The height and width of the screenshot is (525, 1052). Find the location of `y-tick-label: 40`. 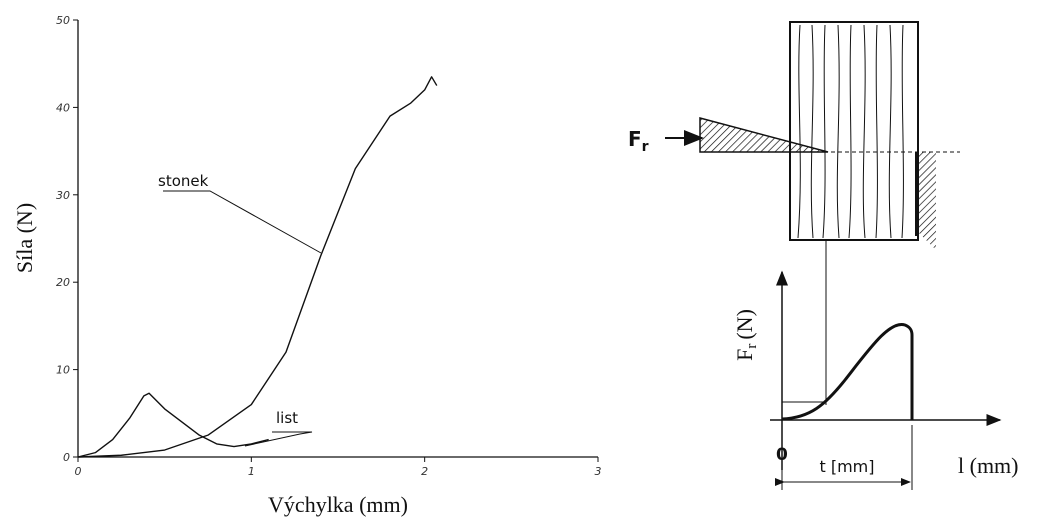

y-tick-label: 40 is located at coordinates (63, 107).